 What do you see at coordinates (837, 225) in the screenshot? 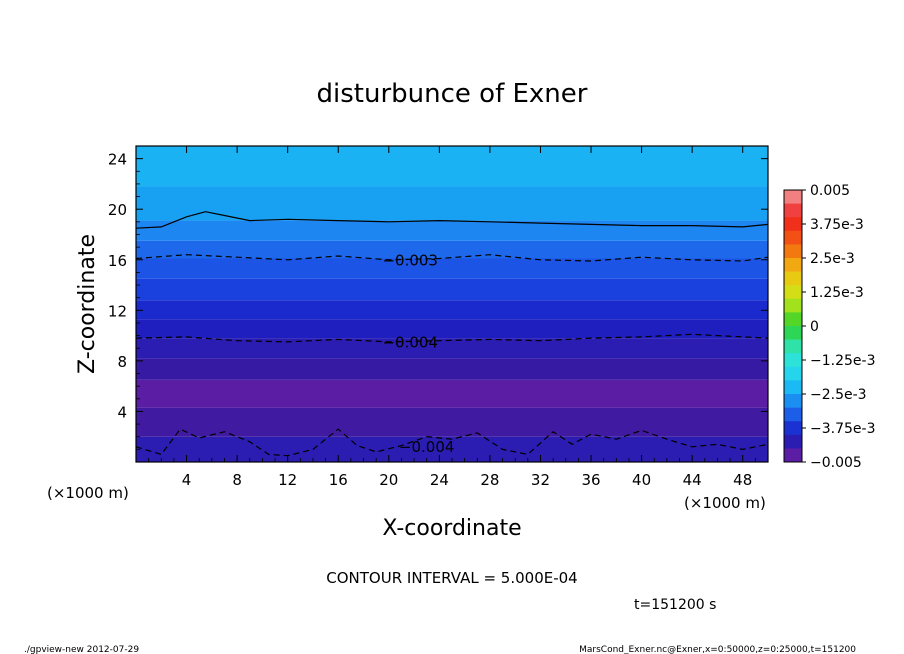
I see `colorbar-label: 3.75e-3` at bounding box center [837, 225].